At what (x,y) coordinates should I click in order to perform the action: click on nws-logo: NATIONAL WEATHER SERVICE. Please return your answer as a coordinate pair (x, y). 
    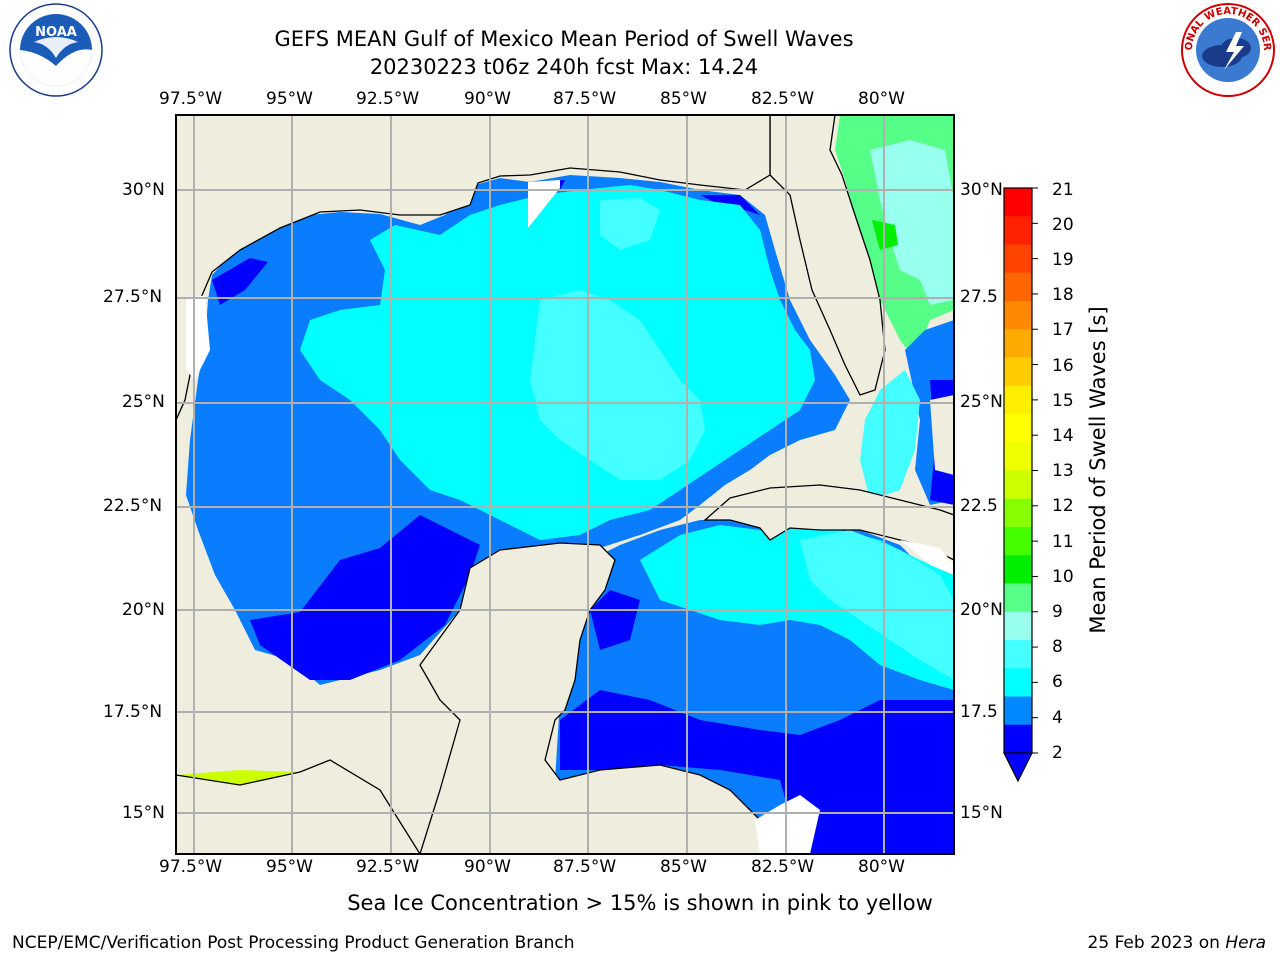
    Looking at the image, I should click on (1228, 50).